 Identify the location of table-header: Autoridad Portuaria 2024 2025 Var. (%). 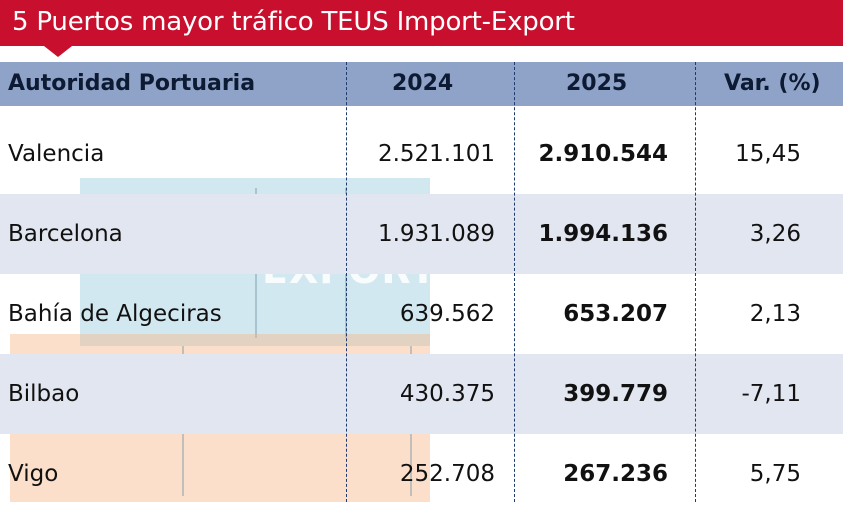
(421, 84).